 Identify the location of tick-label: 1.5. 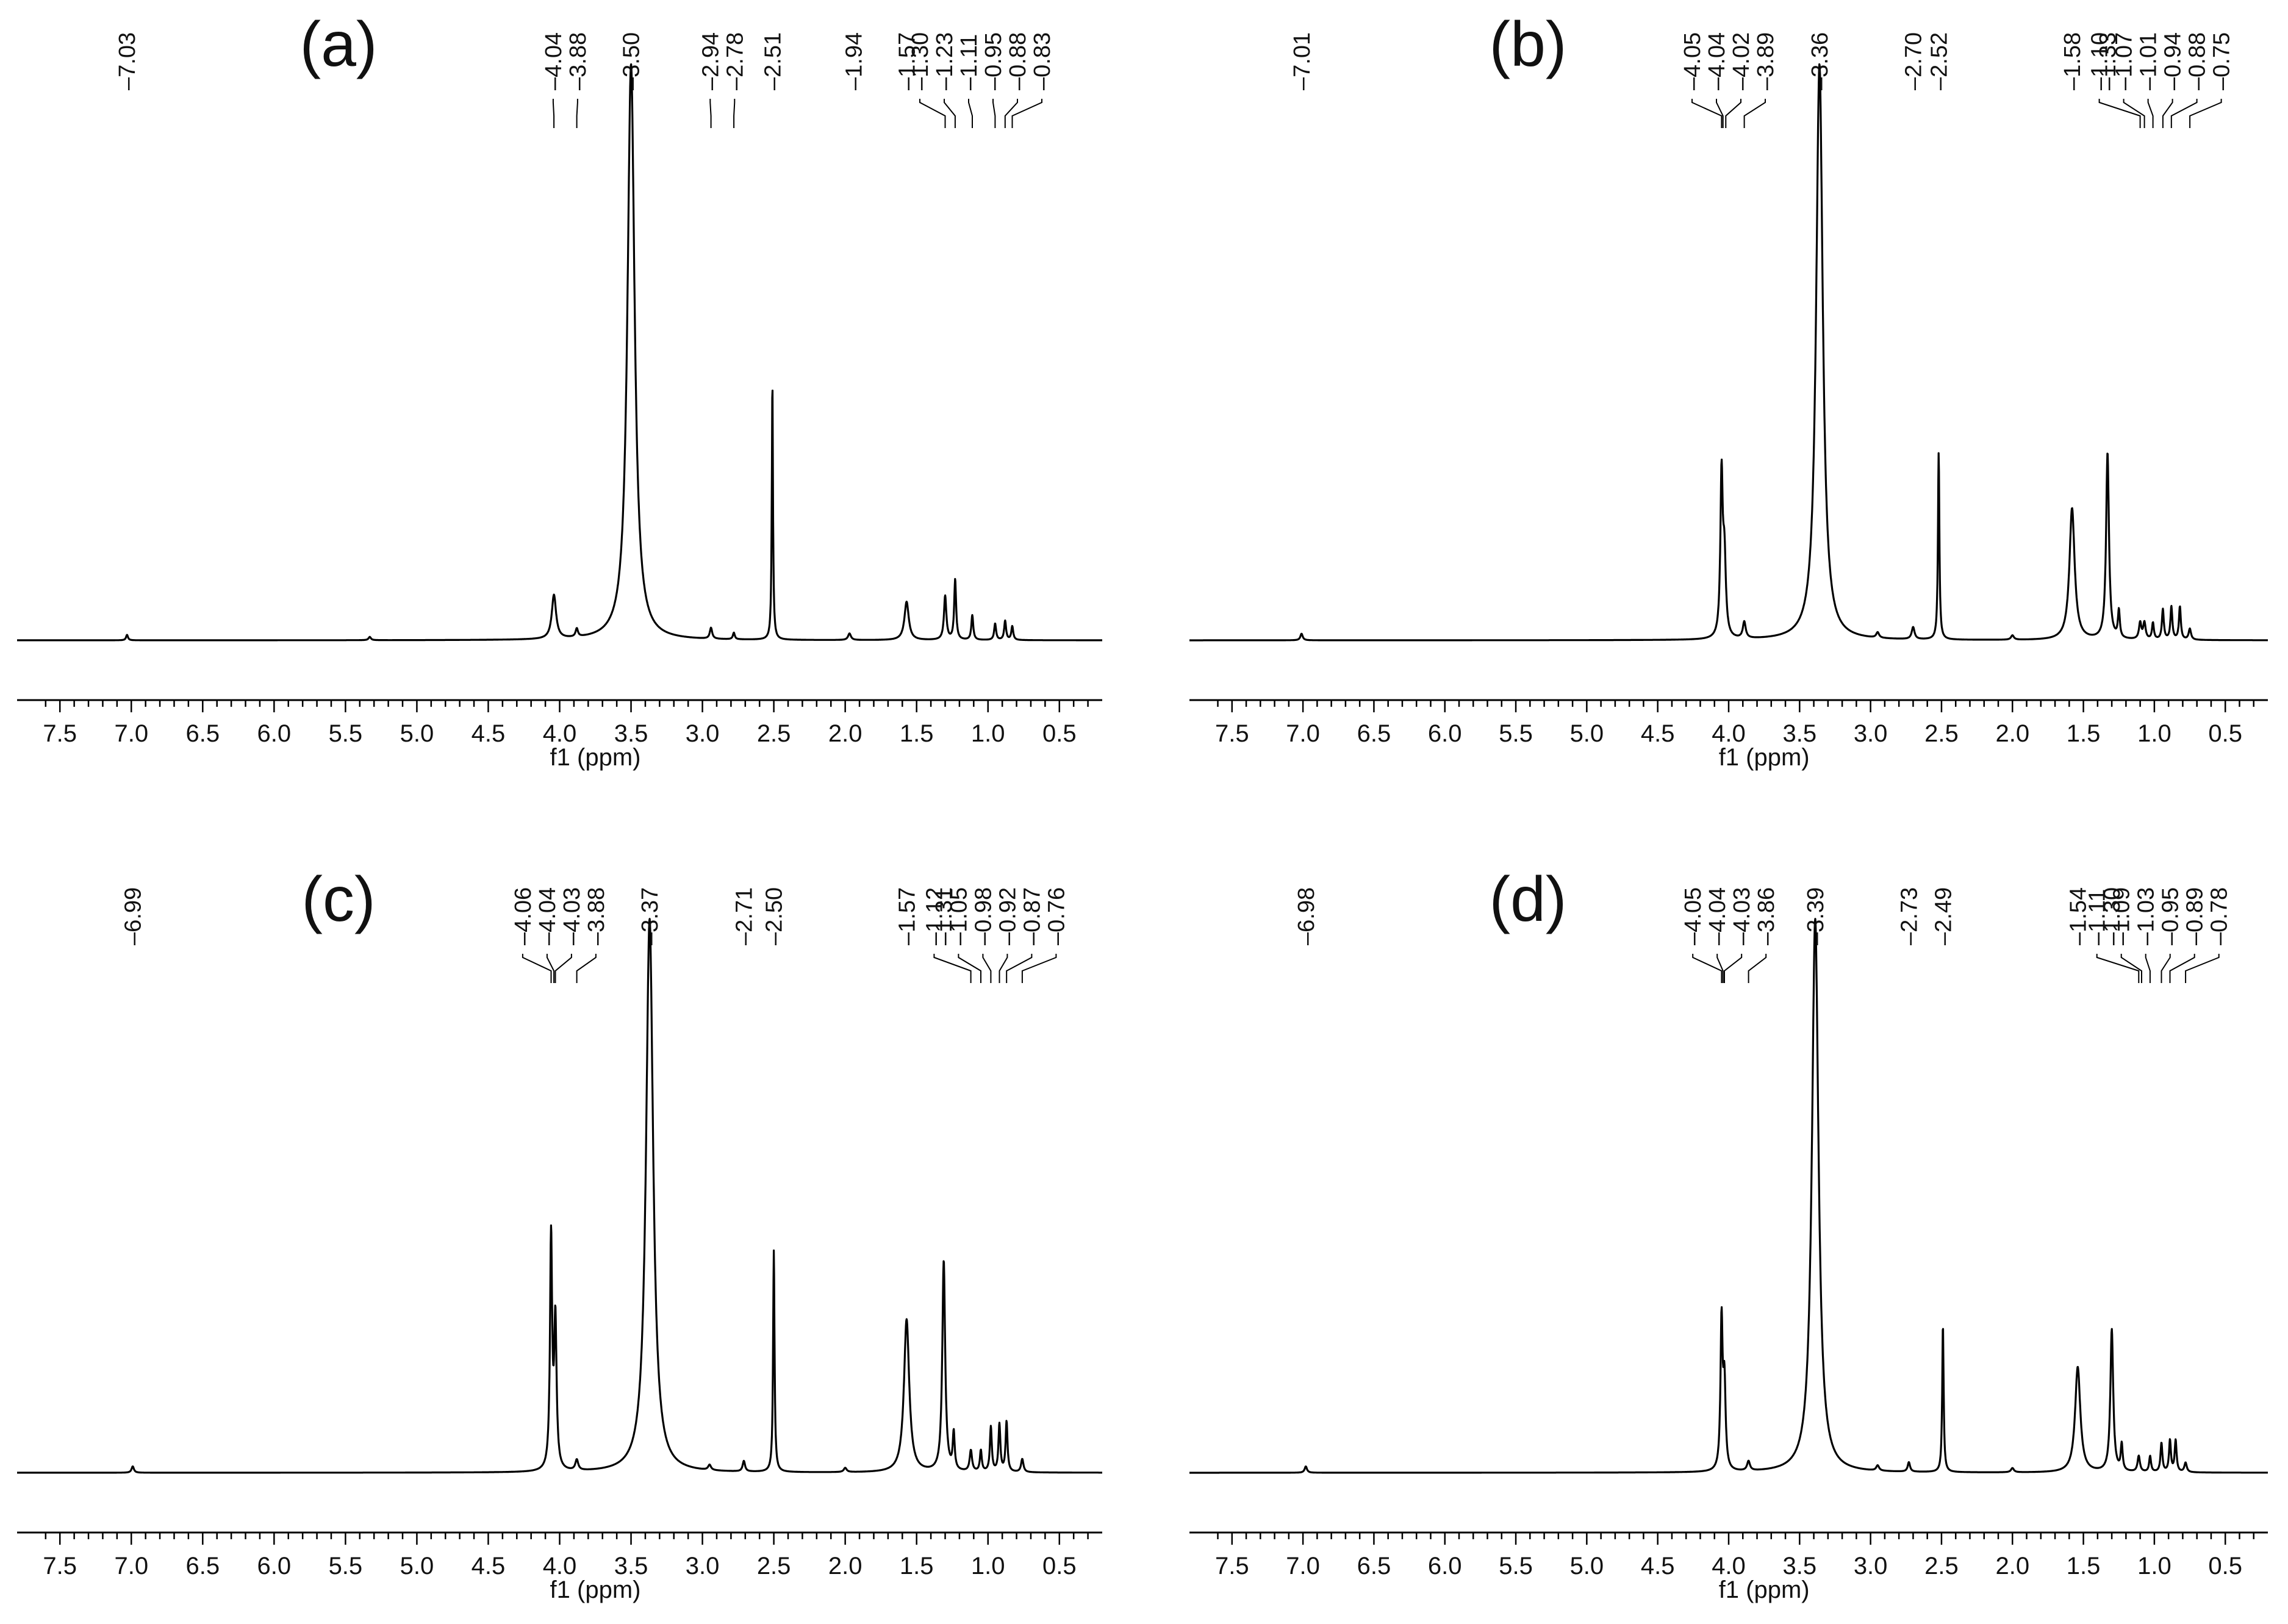
(917, 734).